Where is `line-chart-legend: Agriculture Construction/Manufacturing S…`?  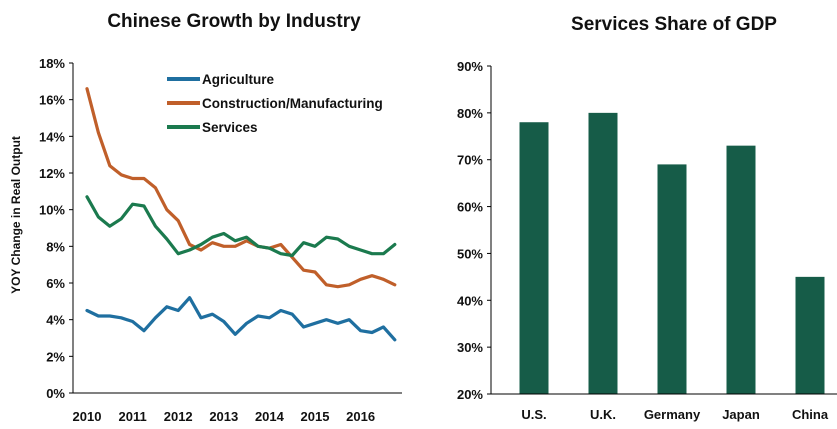 line-chart-legend: Agriculture Construction/Manufacturing S… is located at coordinates (275, 103).